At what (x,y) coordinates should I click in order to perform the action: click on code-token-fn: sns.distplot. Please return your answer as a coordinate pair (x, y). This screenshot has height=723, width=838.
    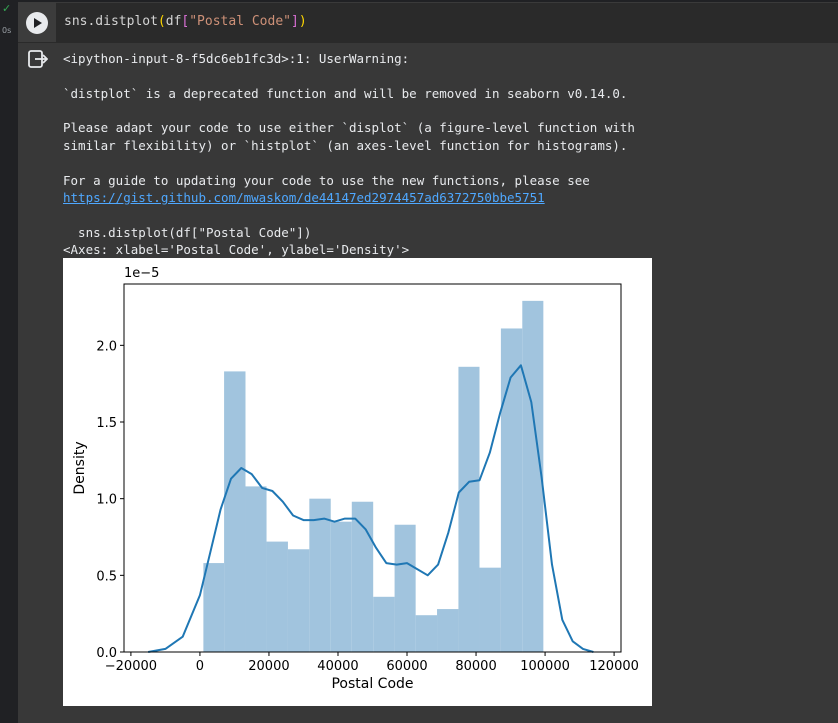
    Looking at the image, I should click on (111, 21).